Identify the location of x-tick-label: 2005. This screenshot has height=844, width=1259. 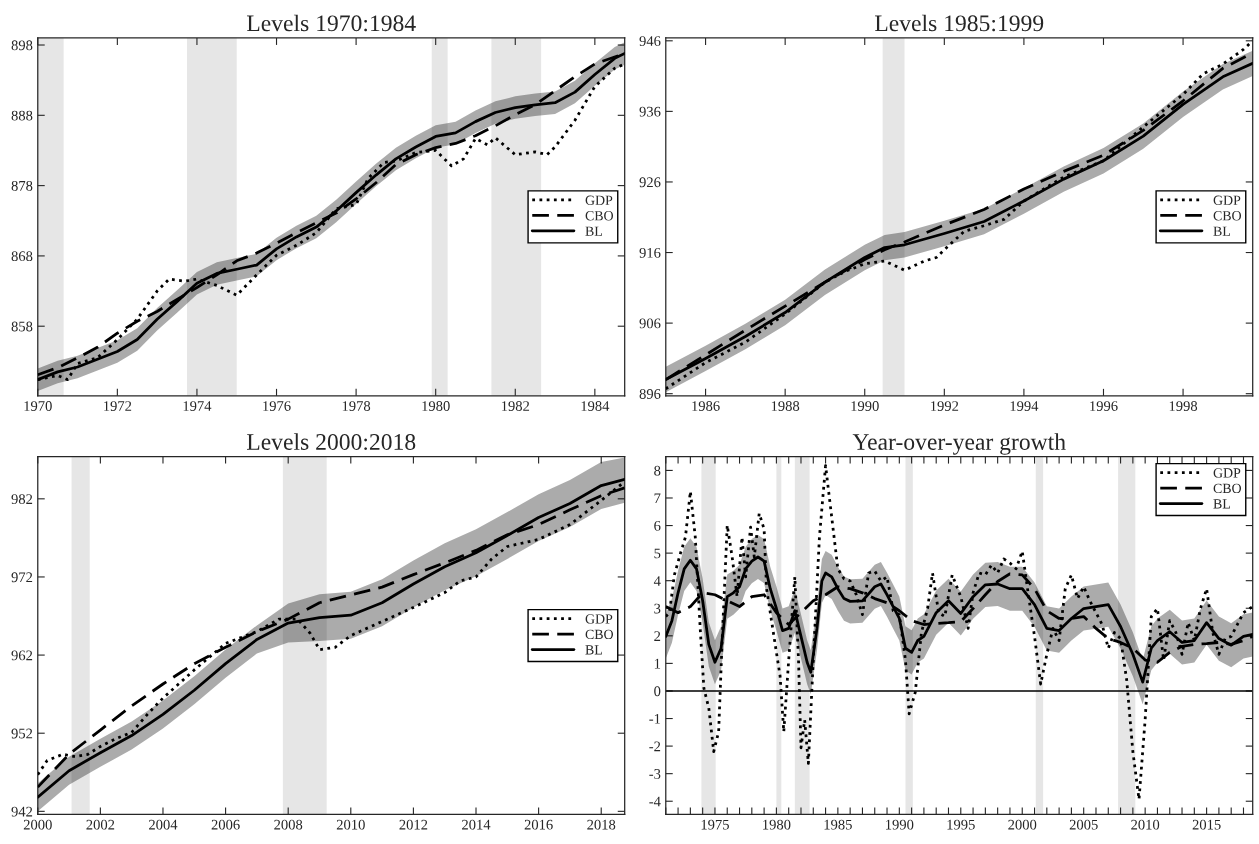
(1083, 824).